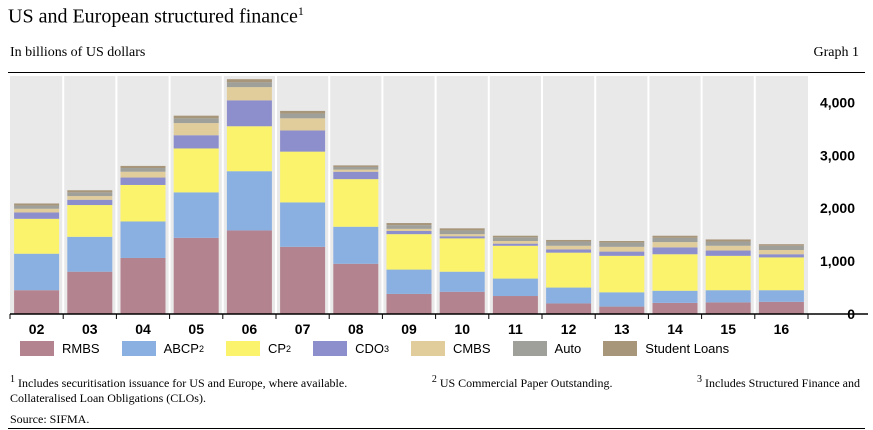 The height and width of the screenshot is (430, 873). What do you see at coordinates (522, 382) in the screenshot?
I see `footnote-2: 2 US Commercial Paper Outstanding.` at bounding box center [522, 382].